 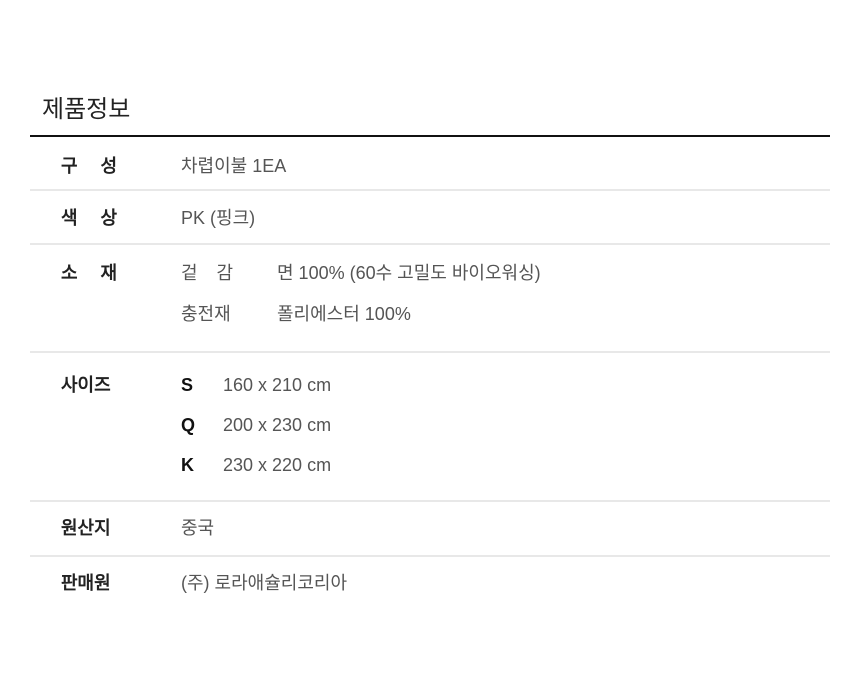 I want to click on color-label: 색 상, so click(x=89, y=218).